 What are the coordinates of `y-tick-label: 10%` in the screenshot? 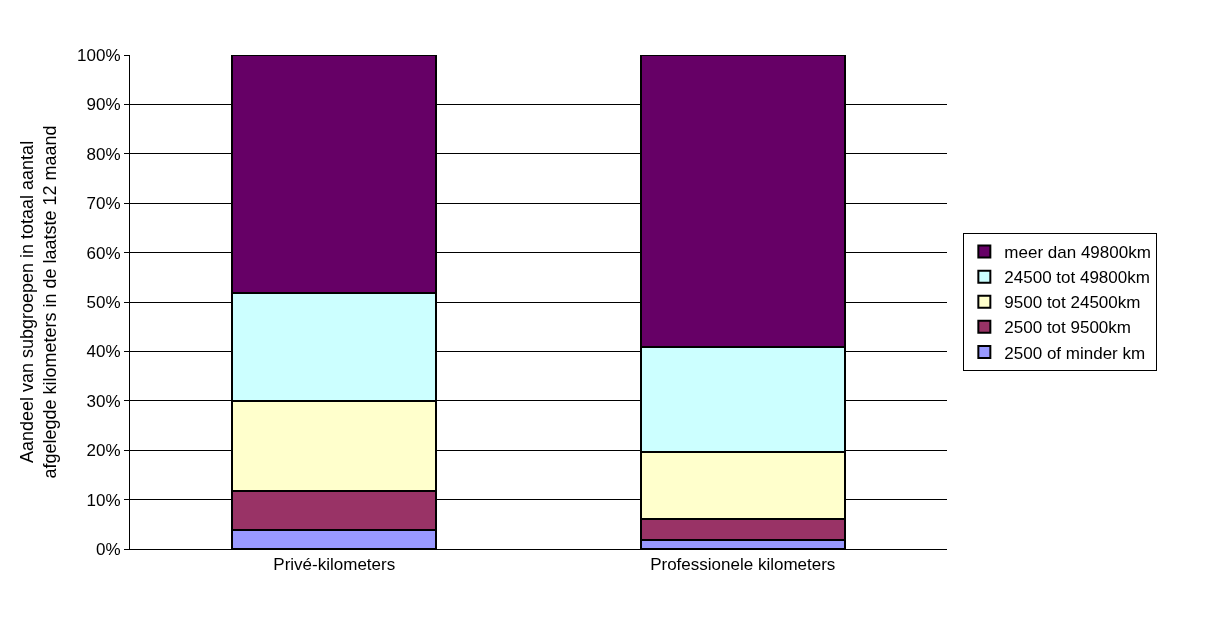 It's located at (103, 500).